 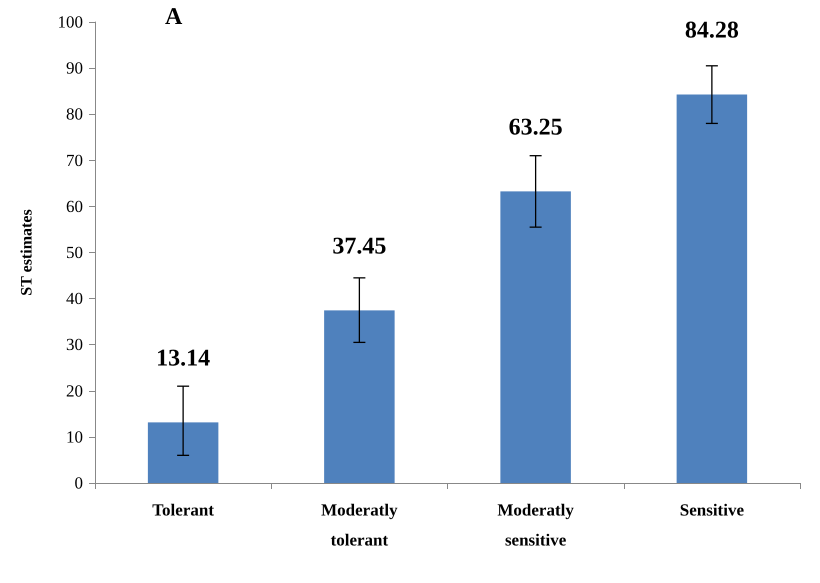 I want to click on data-label: 84.28, so click(x=711, y=30).